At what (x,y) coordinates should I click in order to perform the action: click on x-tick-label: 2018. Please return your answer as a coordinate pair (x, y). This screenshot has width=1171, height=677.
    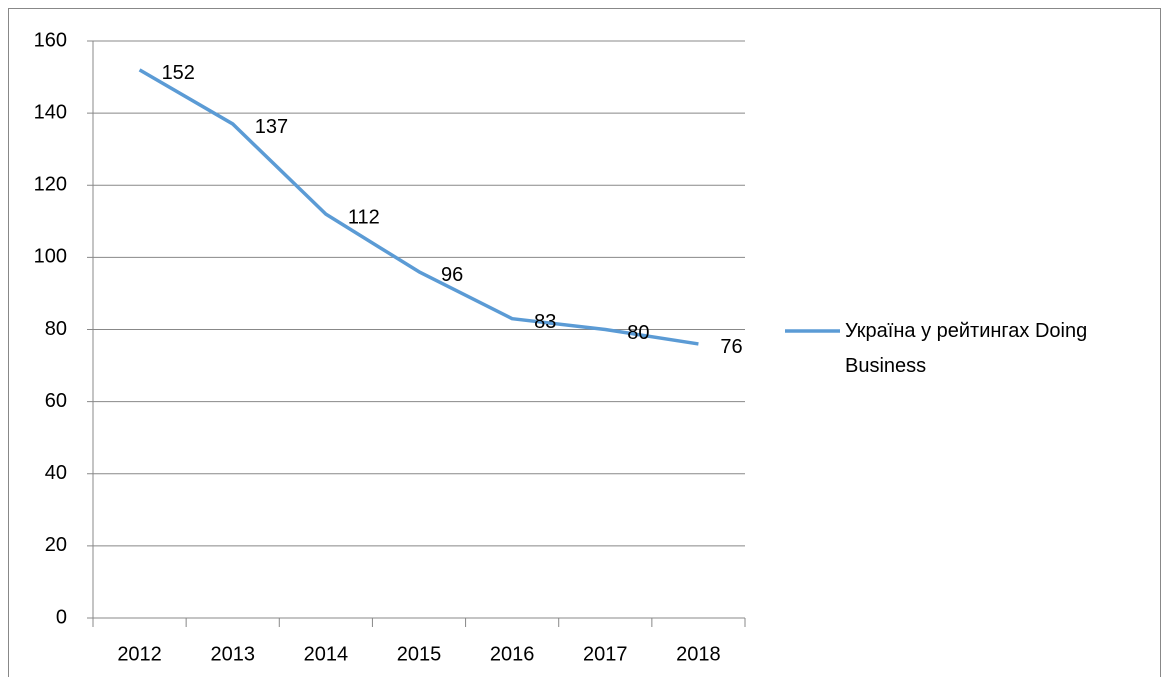
    Looking at the image, I should click on (698, 654).